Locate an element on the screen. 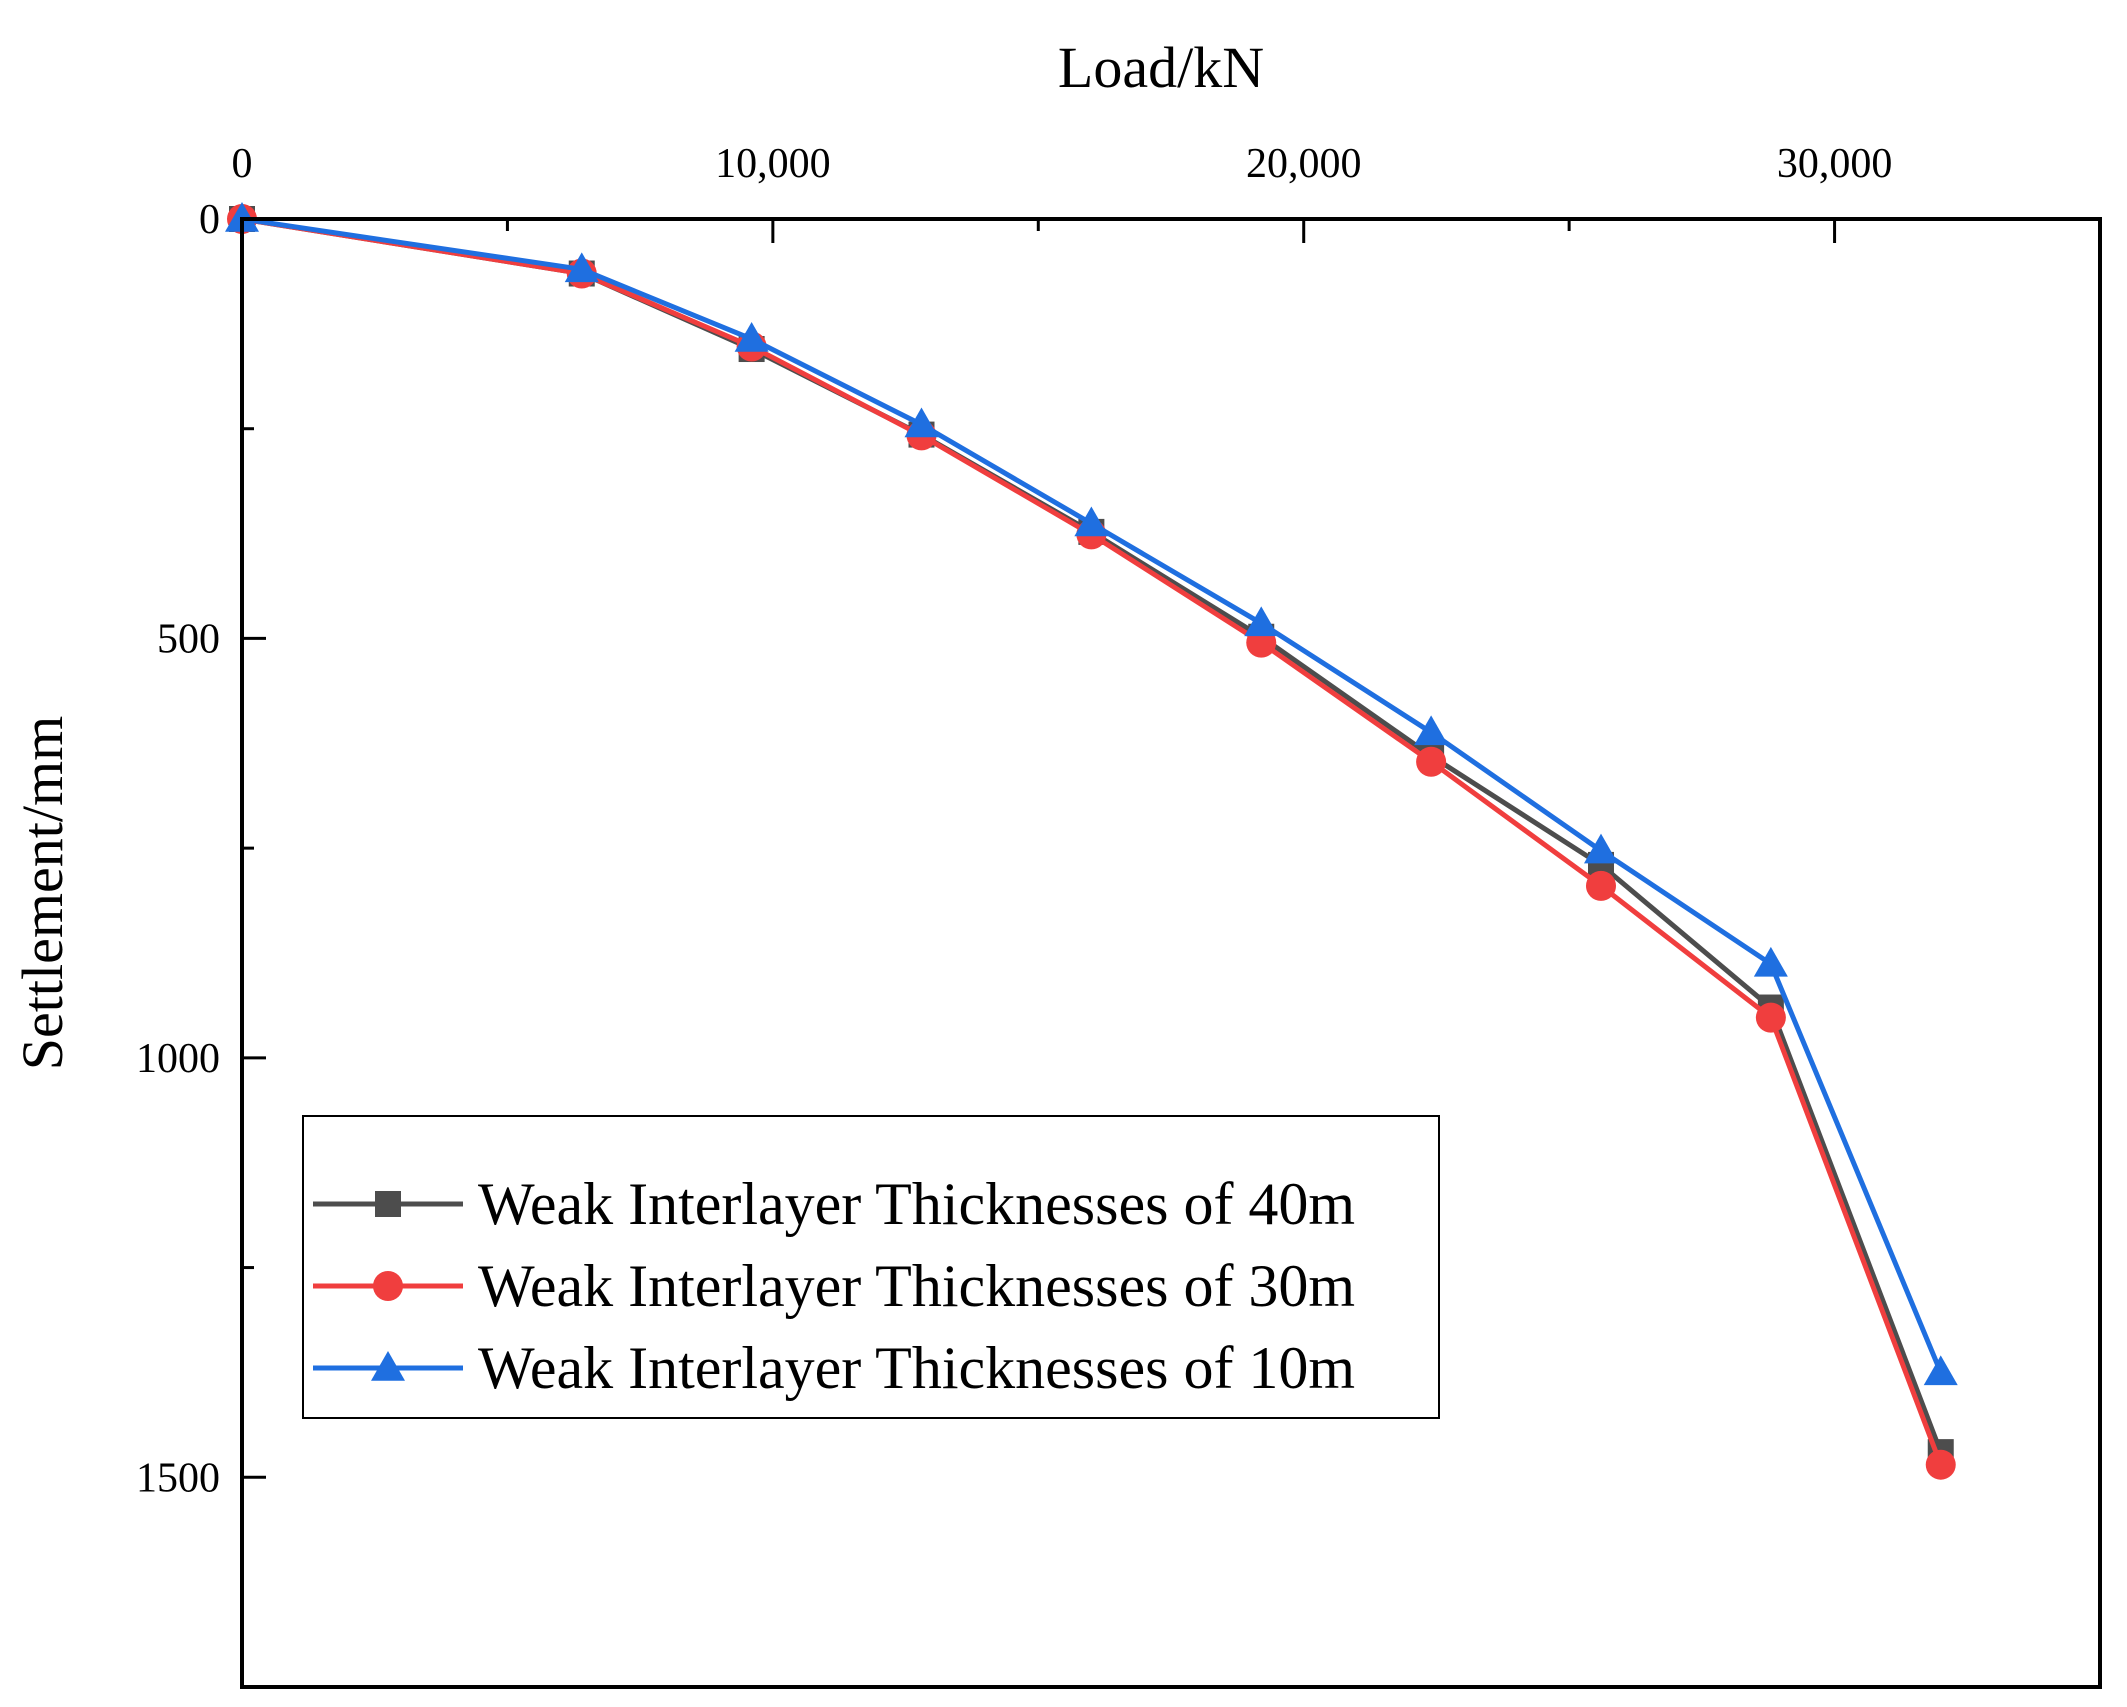 The width and height of the screenshot is (2127, 1707). y-tick-label: 1500 is located at coordinates (178, 1478).